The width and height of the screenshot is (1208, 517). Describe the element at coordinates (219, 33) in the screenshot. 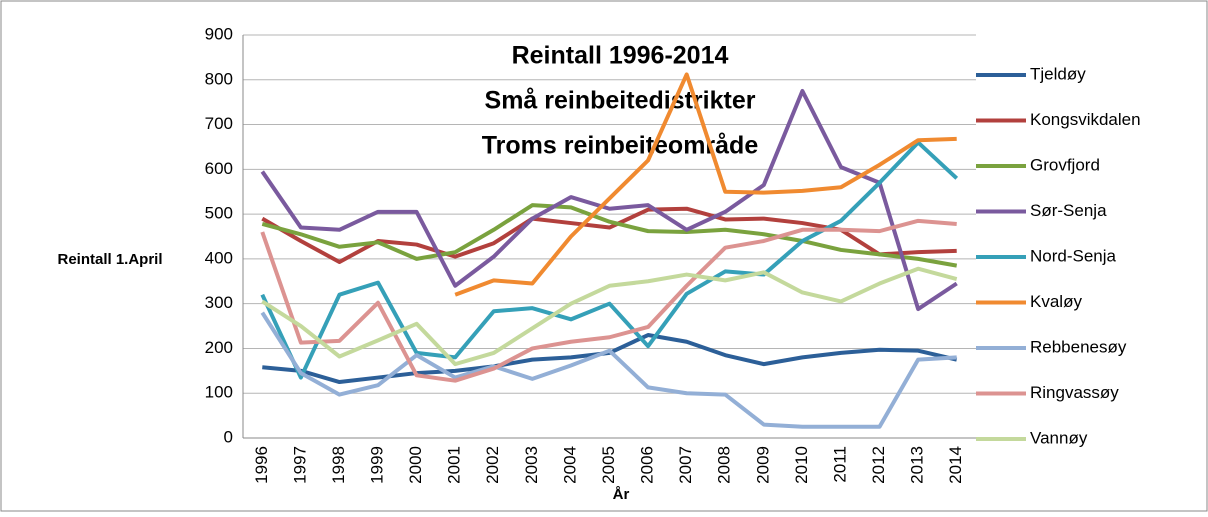

I see `y-tick-label: 900` at that location.